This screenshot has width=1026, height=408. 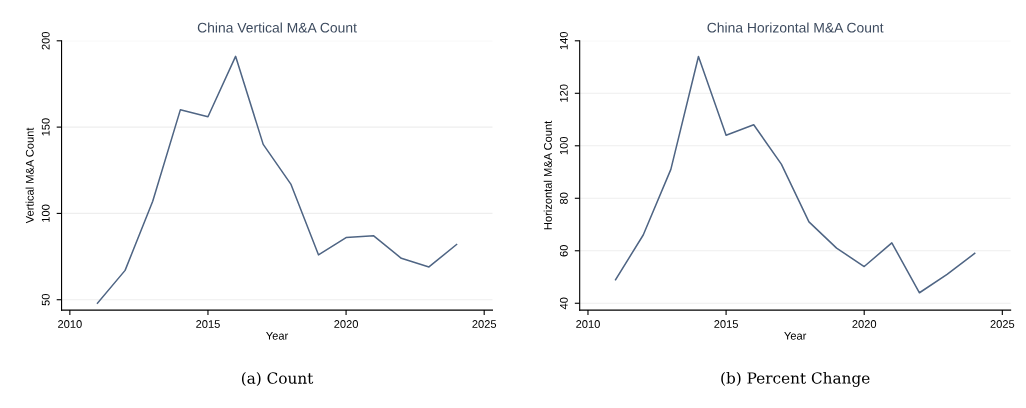 I want to click on y-axis-title: Vertical M&A Count, so click(x=29, y=175).